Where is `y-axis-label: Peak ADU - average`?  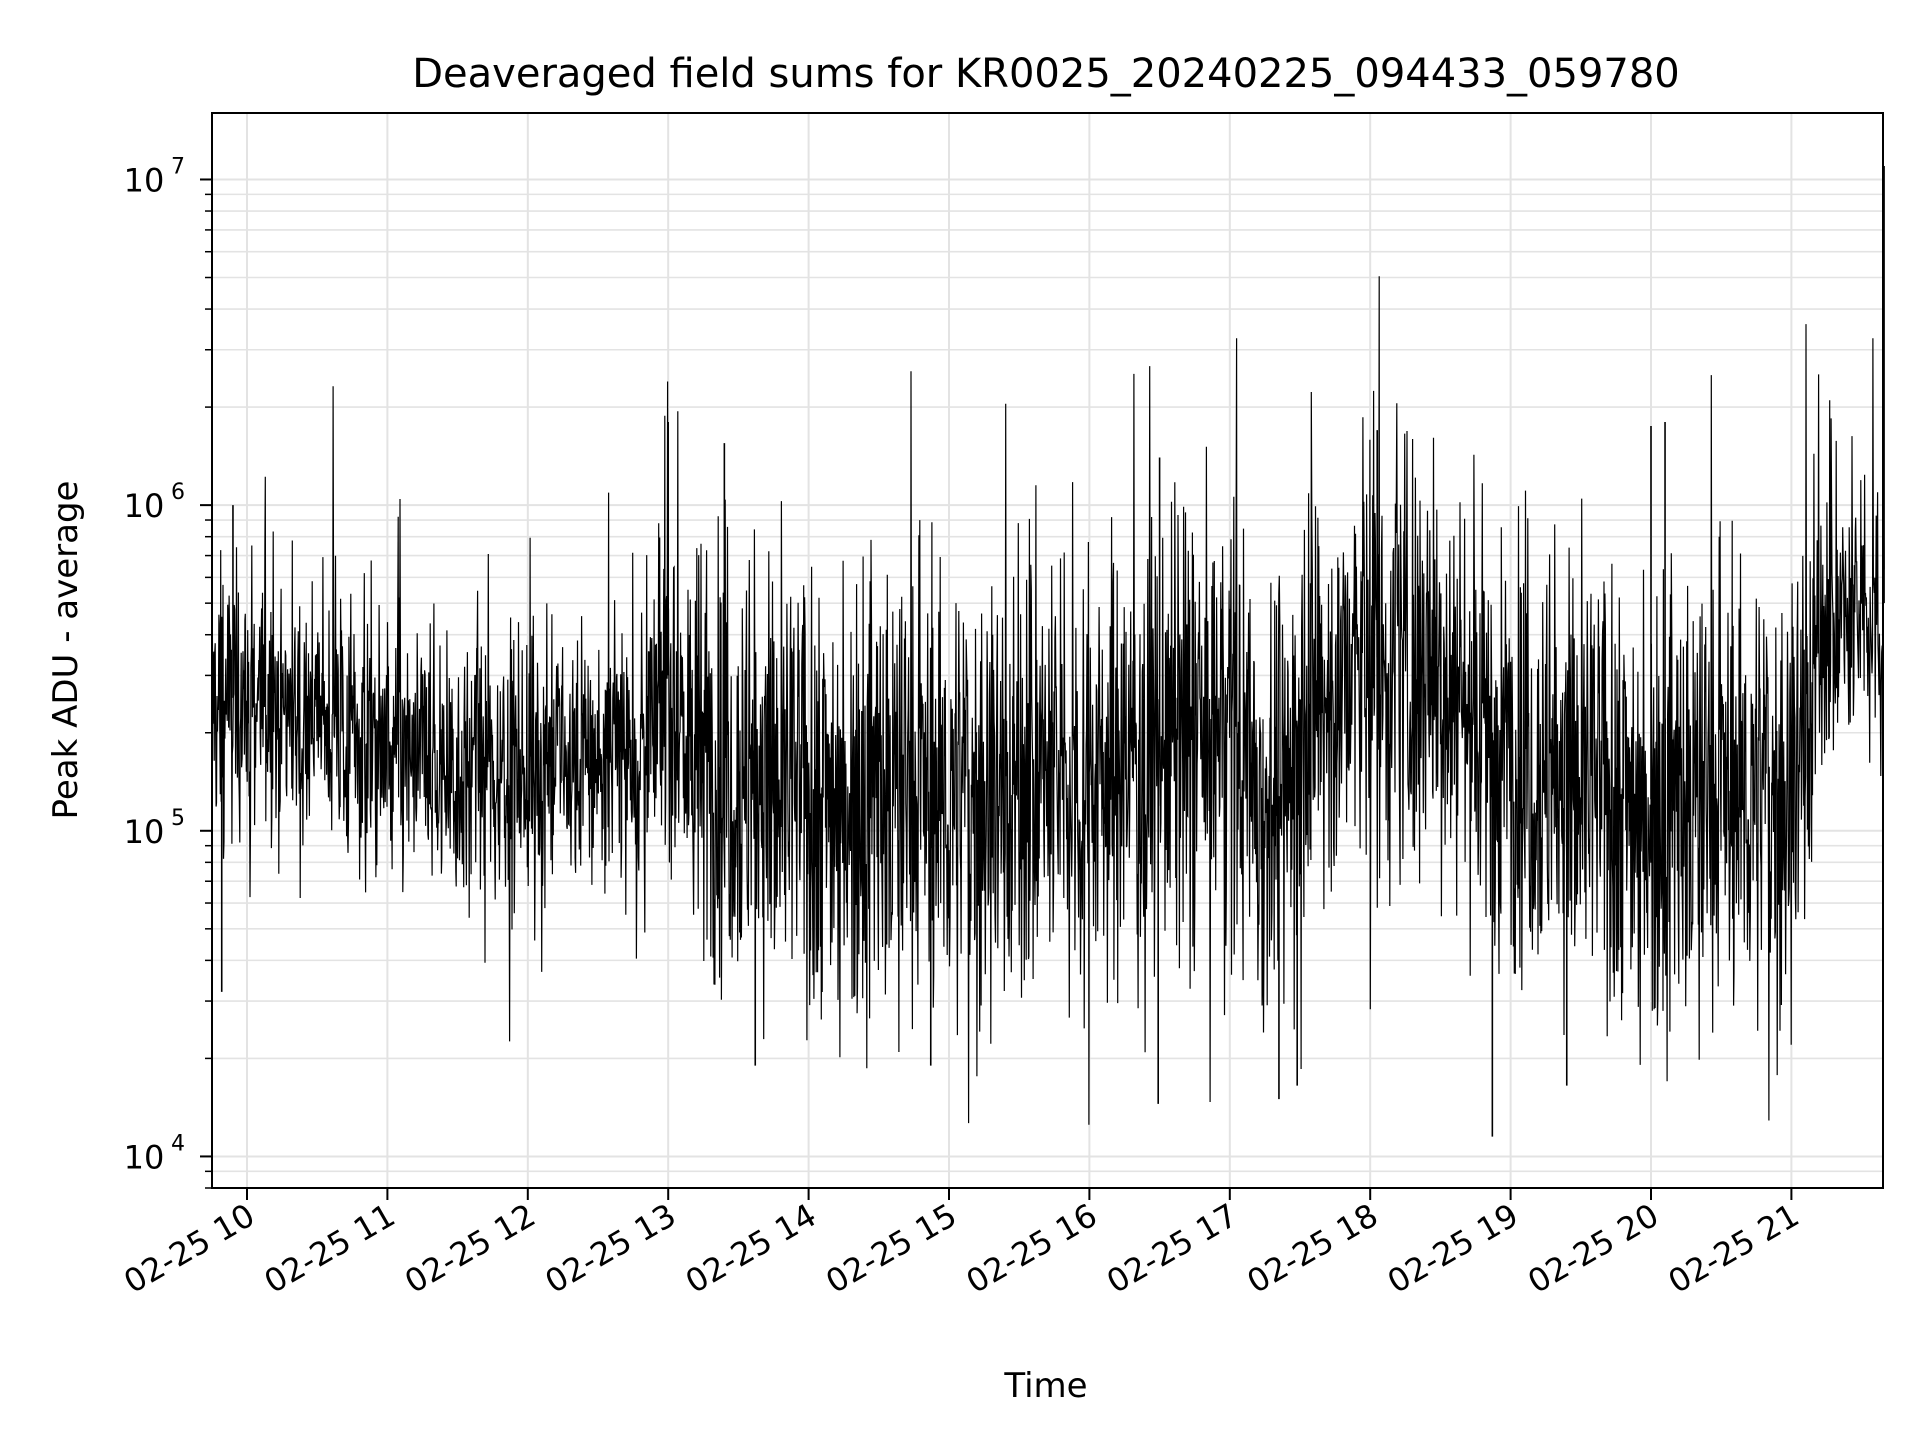 y-axis-label: Peak ADU - average is located at coordinates (66, 650).